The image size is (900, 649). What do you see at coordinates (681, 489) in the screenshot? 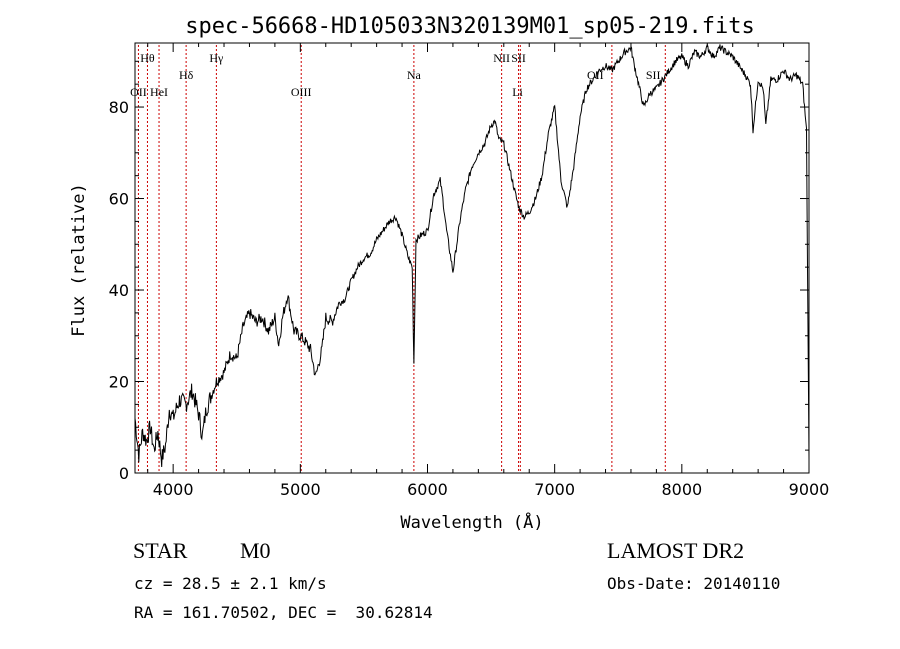
I see `x-tick-label: 8000` at bounding box center [681, 489].